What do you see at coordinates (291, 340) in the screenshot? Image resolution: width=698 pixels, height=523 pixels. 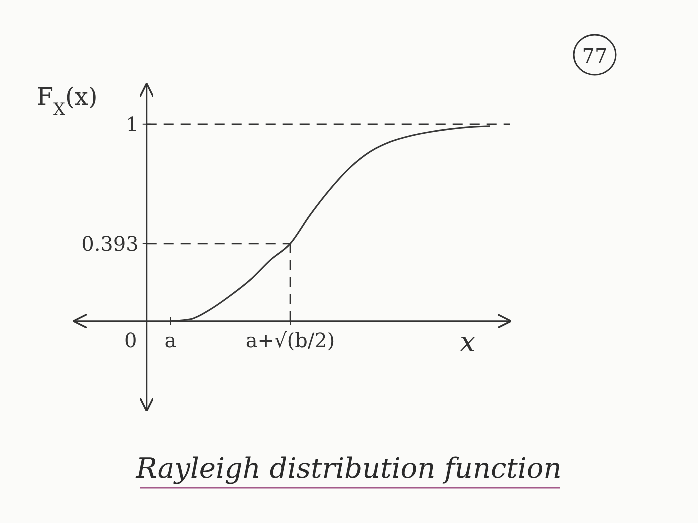 I see `x-tick-label: a+√(b/2)` at bounding box center [291, 340].